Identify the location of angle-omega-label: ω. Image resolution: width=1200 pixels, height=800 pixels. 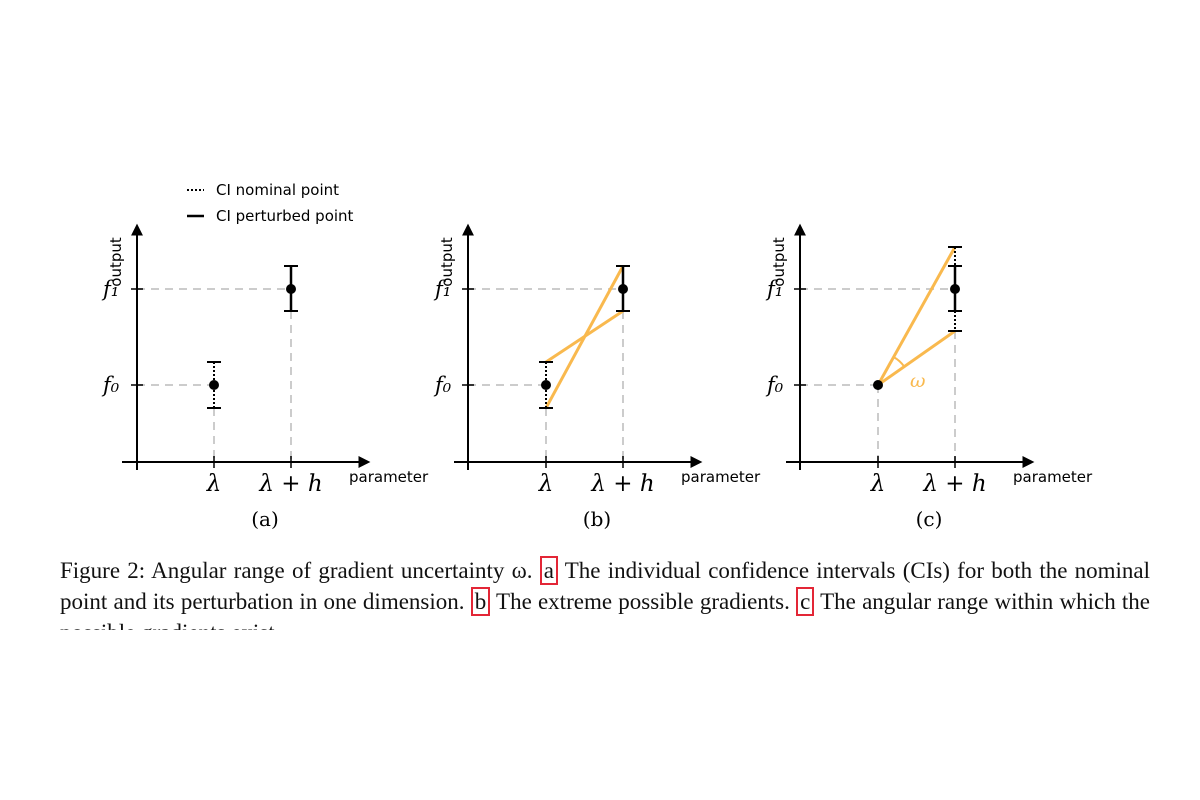
(918, 381).